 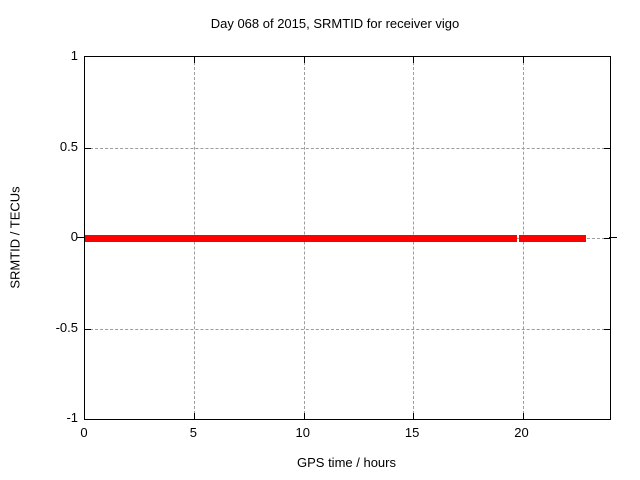 What do you see at coordinates (302, 432) in the screenshot?
I see `x-tick-label: 10` at bounding box center [302, 432].